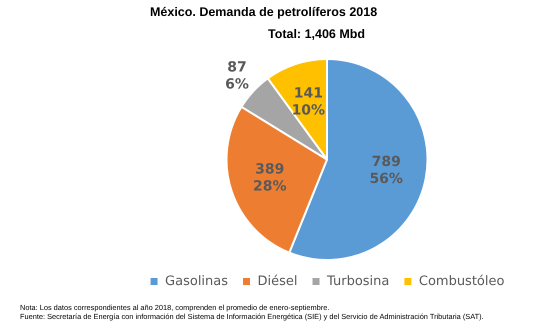  I want to click on chart-subtitle: Total: 1,406 Mbd, so click(317, 34).